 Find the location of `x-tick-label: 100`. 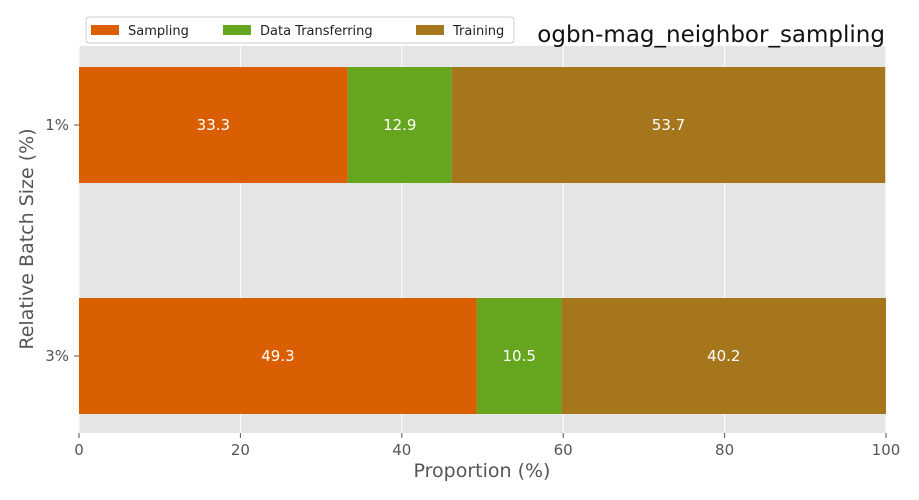

x-tick-label: 100 is located at coordinates (886, 450).